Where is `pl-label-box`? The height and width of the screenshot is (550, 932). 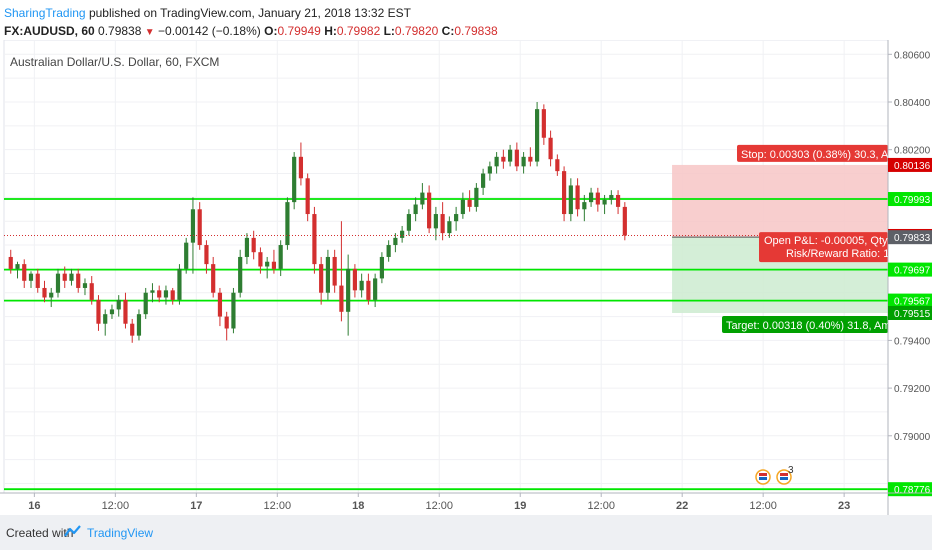
pl-label-box is located at coordinates (823, 247).